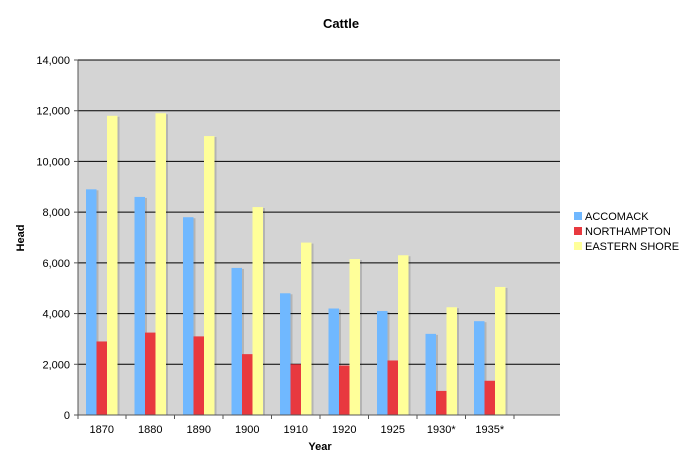 This screenshot has width=683, height=467. What do you see at coordinates (318, 425) in the screenshot?
I see `x-axis: 1870 1880 1890 1900 1910 1920 1925 1930* 1935*` at bounding box center [318, 425].